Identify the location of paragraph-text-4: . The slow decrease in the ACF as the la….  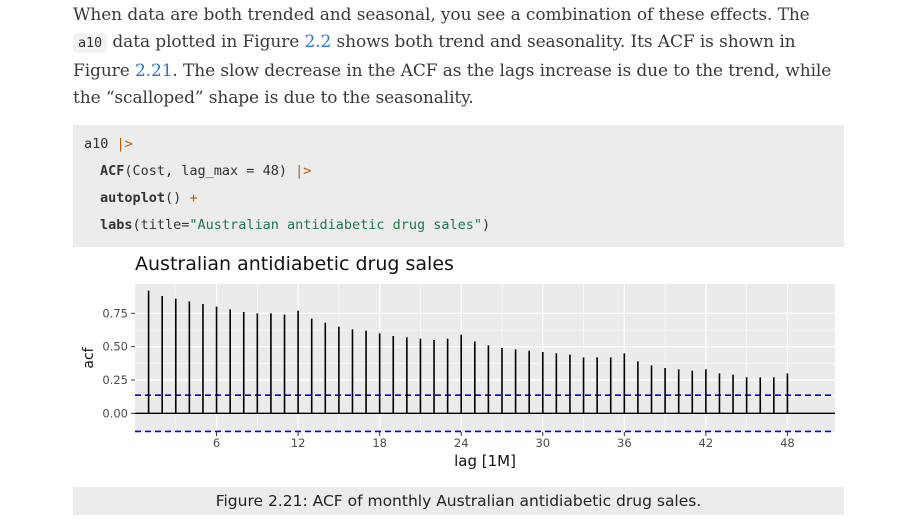
(452, 84).